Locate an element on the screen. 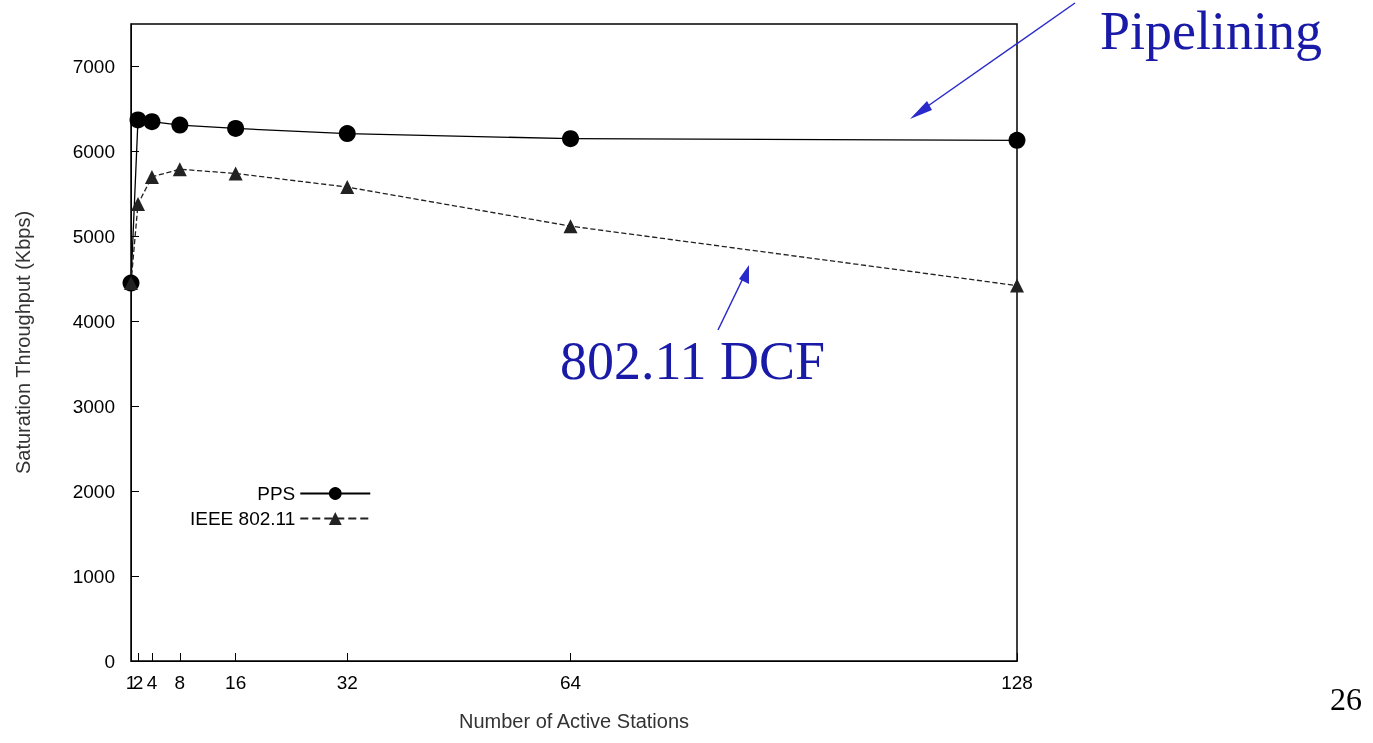  x-tick-label: 128 is located at coordinates (1017, 682).